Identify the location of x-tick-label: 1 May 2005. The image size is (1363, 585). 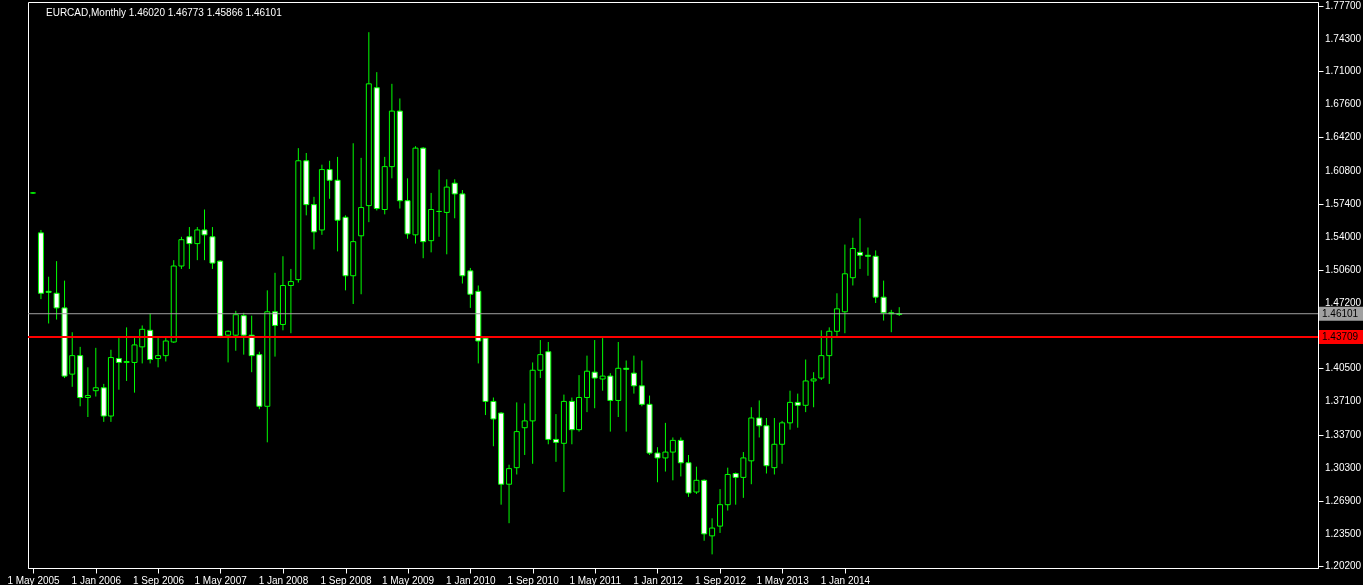
(34, 579).